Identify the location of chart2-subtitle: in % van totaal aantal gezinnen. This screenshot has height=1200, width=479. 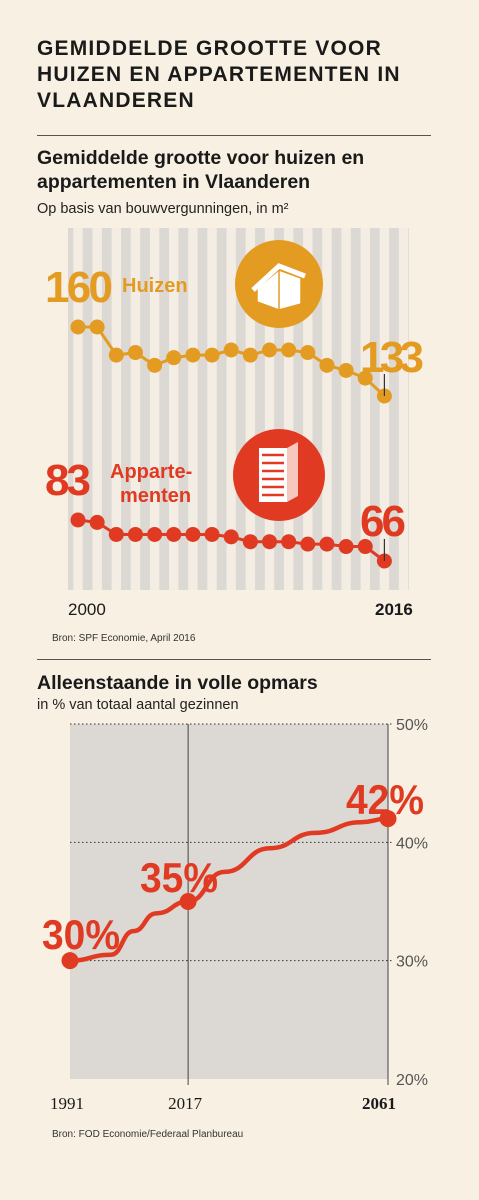
(138, 705).